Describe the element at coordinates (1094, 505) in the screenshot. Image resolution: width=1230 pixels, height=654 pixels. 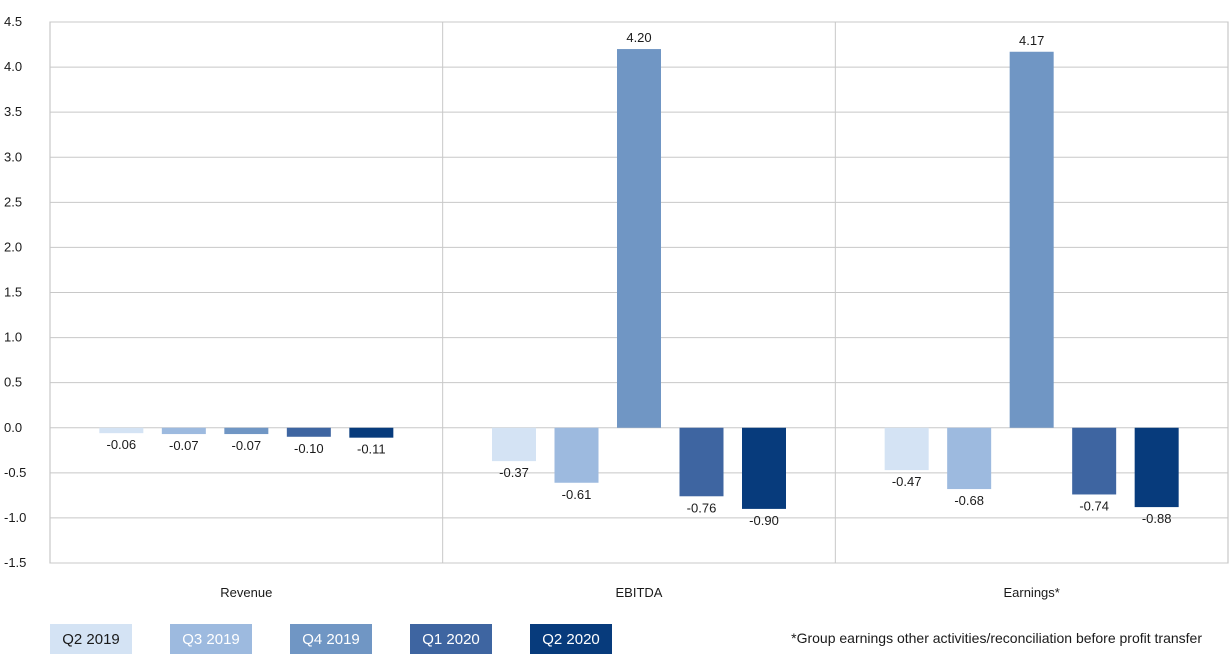
I see `data-label: -0.74` at that location.